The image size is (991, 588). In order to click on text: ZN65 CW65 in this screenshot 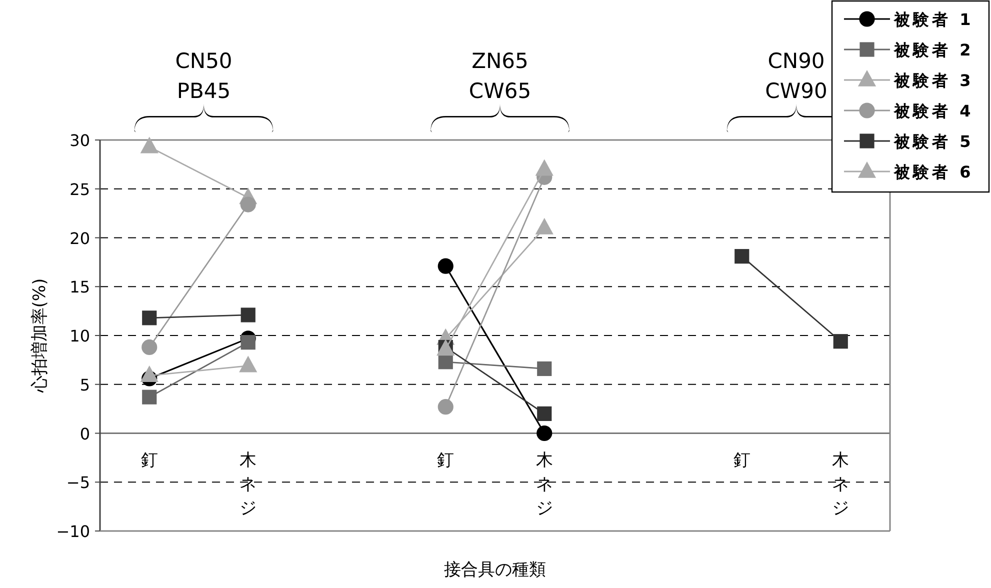, I will do `click(500, 76)`.